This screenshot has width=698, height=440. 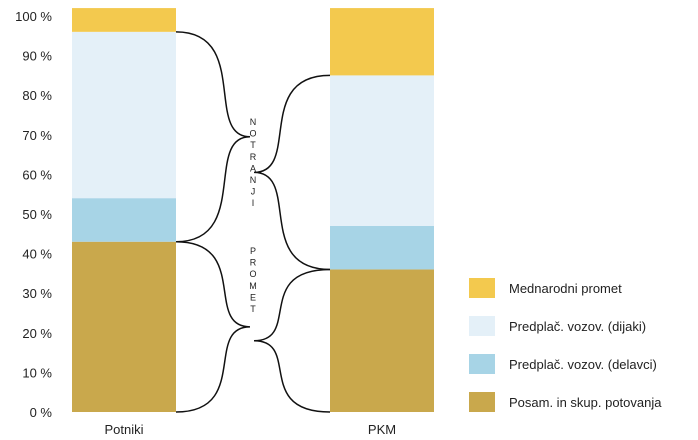 I want to click on y-tick-label: 100 %, so click(x=33, y=16).